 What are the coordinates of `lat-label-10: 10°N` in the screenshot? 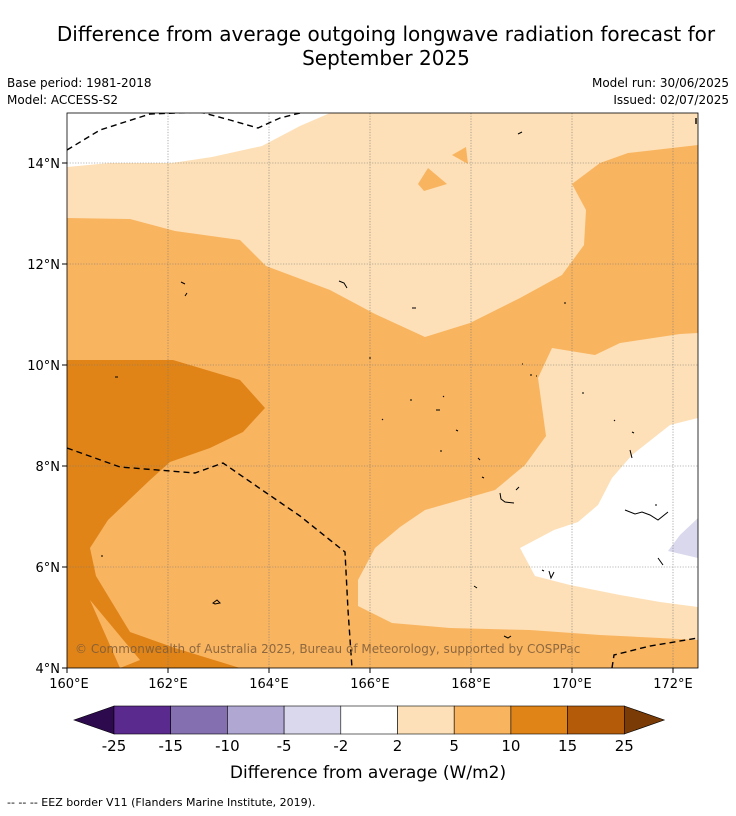 It's located at (43, 366).